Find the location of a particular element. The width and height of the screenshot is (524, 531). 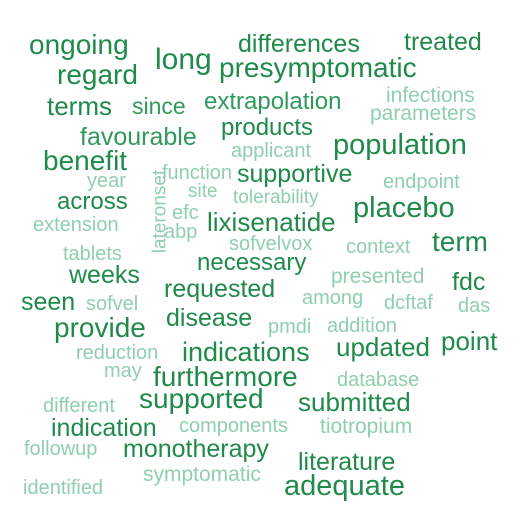

word-symptomatic: symptomatic is located at coordinates (202, 474).